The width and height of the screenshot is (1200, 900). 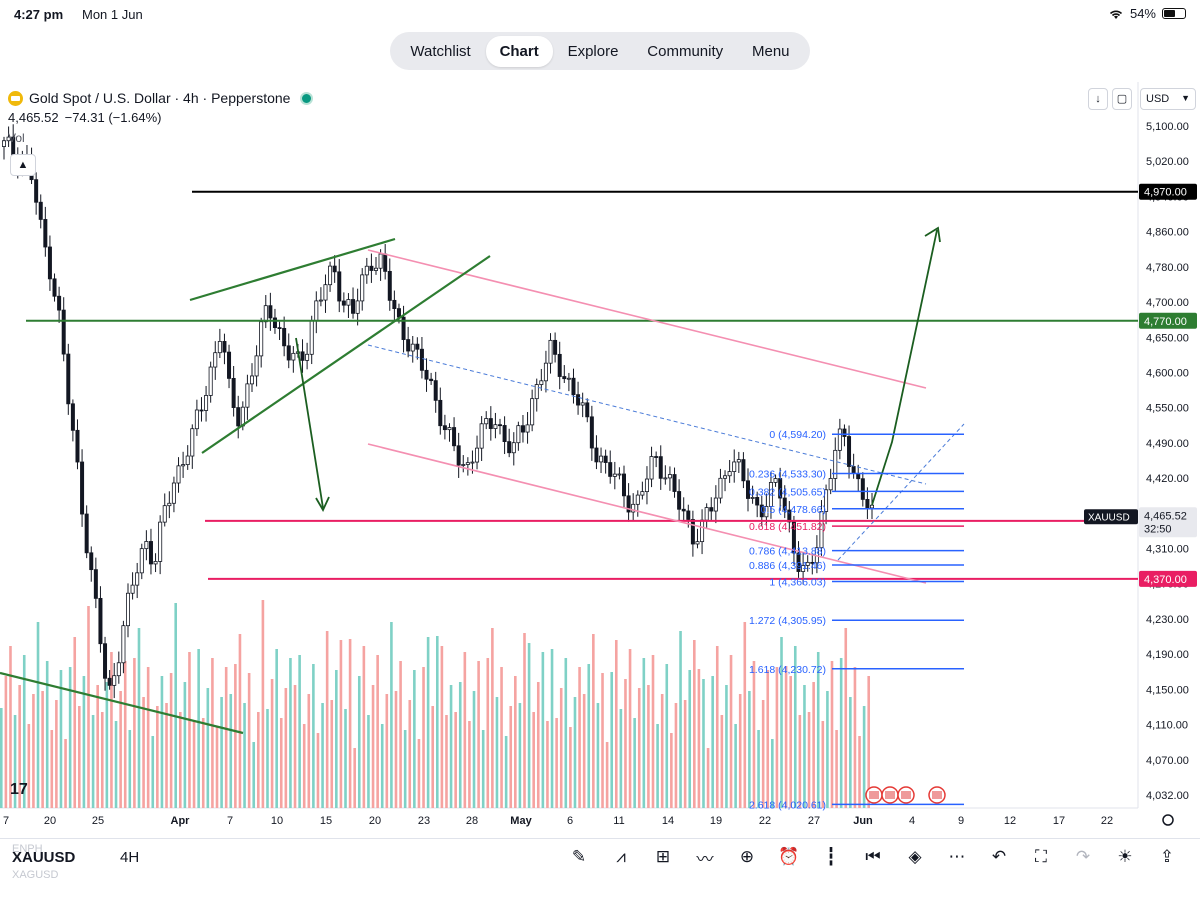 What do you see at coordinates (685, 51) in the screenshot?
I see `nav-community: Community` at bounding box center [685, 51].